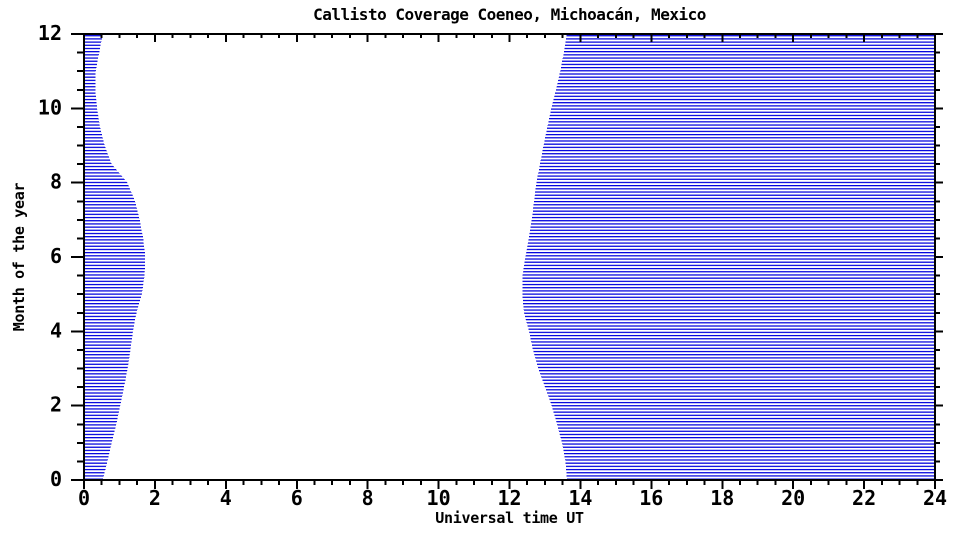 Image resolution: width=960 pixels, height=540 pixels. What do you see at coordinates (368, 498) in the screenshot?
I see `x-tick-label: 8` at bounding box center [368, 498].